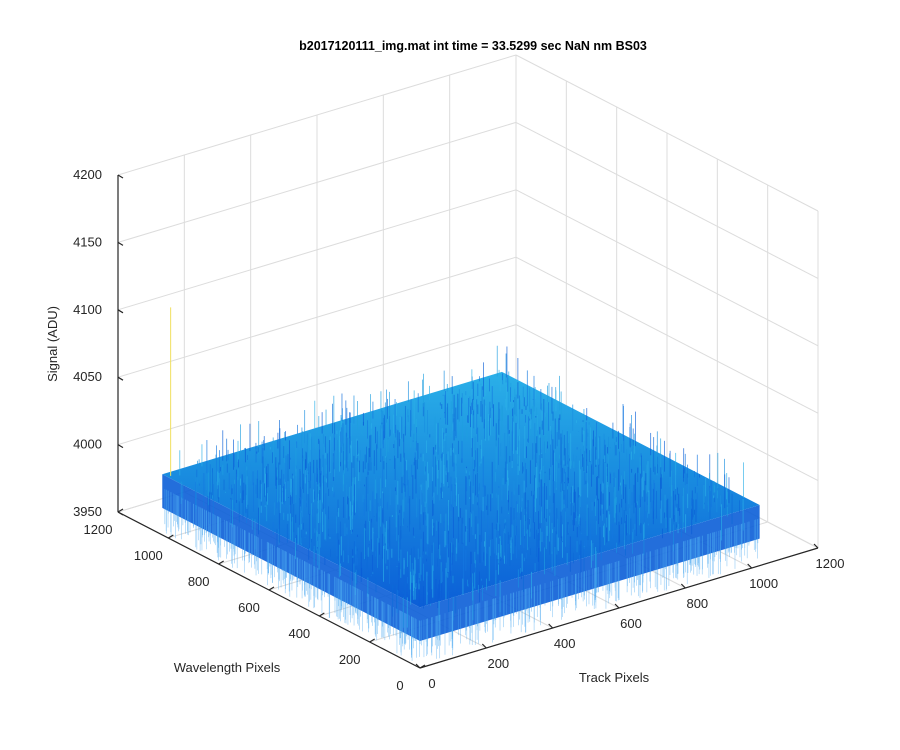 The width and height of the screenshot is (900, 750). What do you see at coordinates (697, 603) in the screenshot?
I see `x-tick-label: 800` at bounding box center [697, 603].